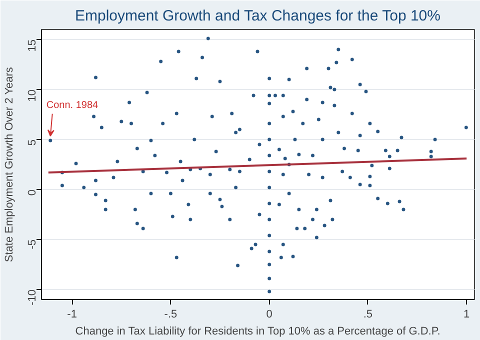  What do you see at coordinates (32, 192) in the screenshot?
I see `y-tick-label: 0` at bounding box center [32, 192].